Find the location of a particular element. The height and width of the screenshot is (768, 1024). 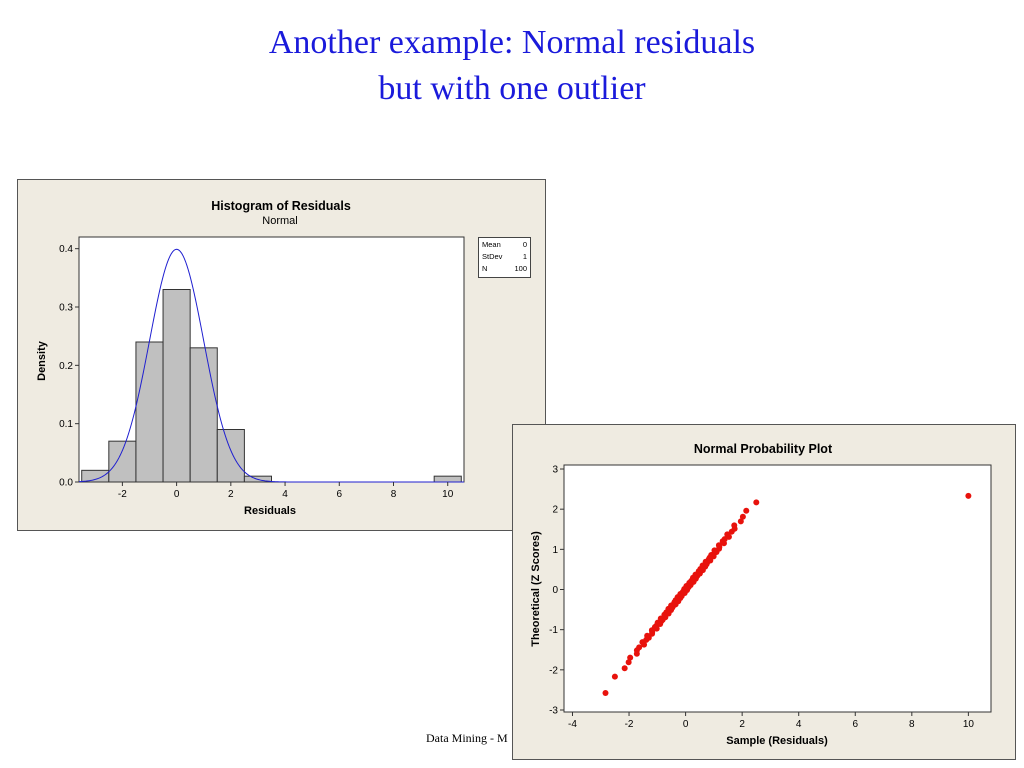

histogram-y-axis-label: Density is located at coordinates (42, 360).